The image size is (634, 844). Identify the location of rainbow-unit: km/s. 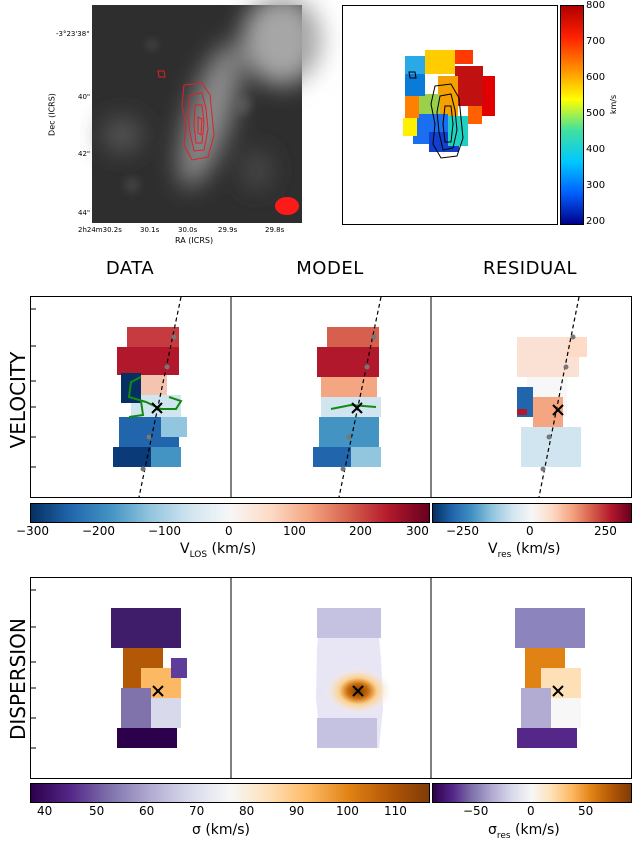
(614, 104).